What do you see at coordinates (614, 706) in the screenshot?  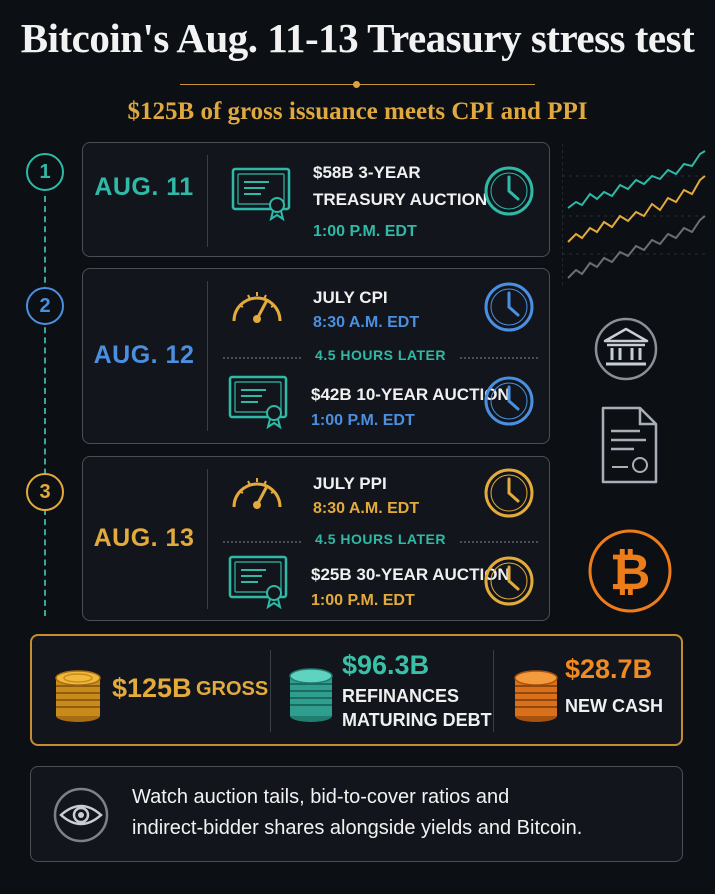 I see `total-label: NEW CASH` at bounding box center [614, 706].